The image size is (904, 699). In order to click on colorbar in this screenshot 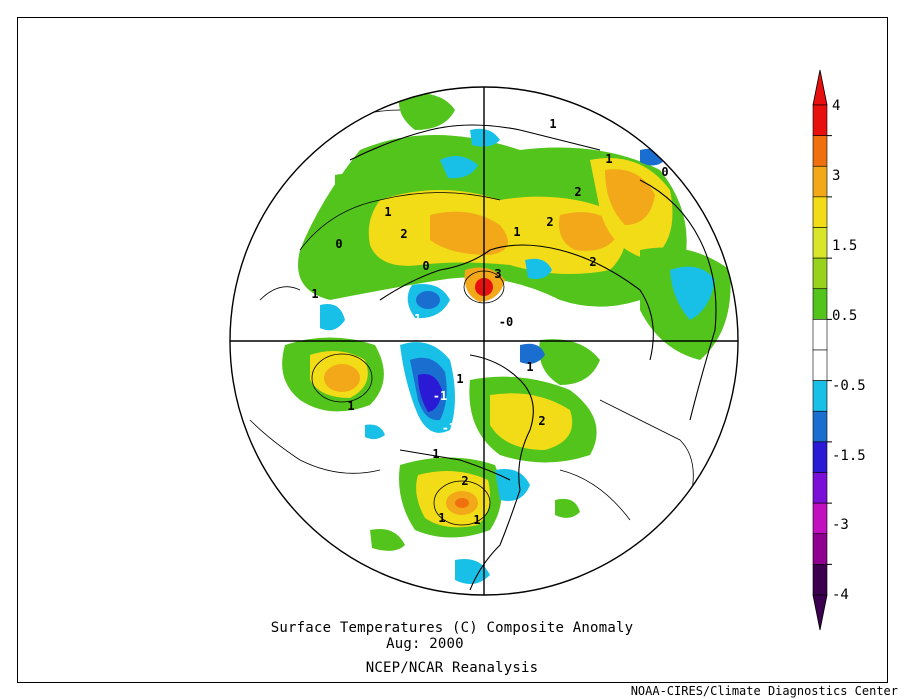, I will do `click(822, 350)`.